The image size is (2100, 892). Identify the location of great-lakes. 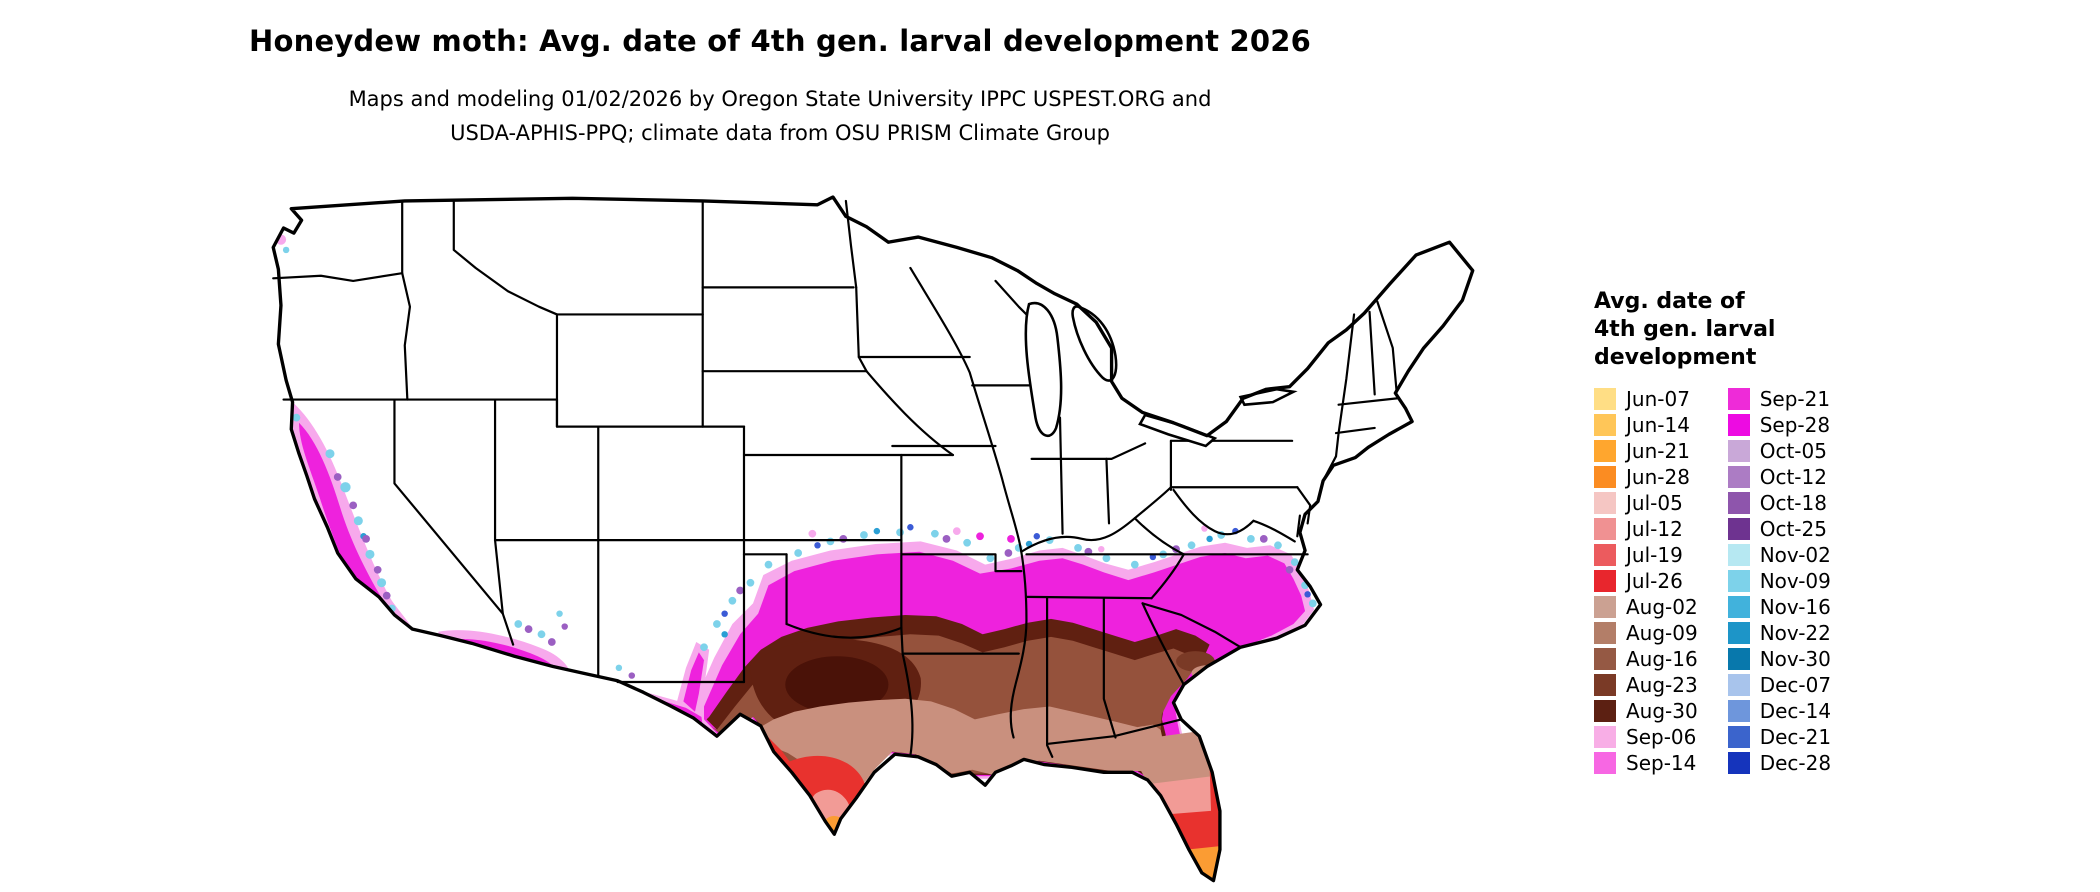
(1161, 374).